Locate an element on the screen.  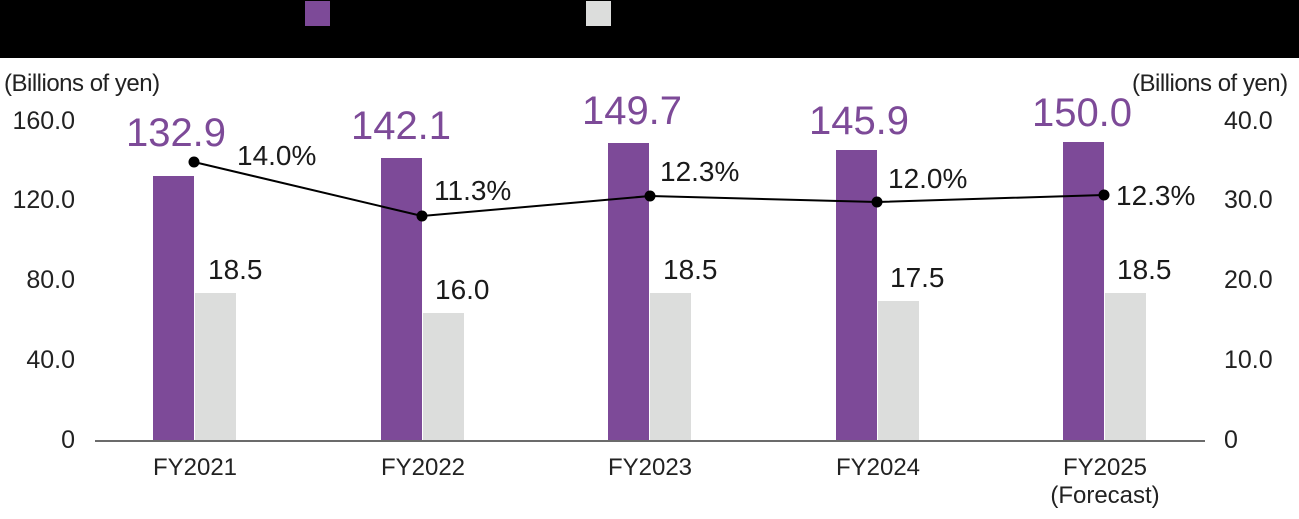
legend-swatch-secondary is located at coordinates (598, 13).